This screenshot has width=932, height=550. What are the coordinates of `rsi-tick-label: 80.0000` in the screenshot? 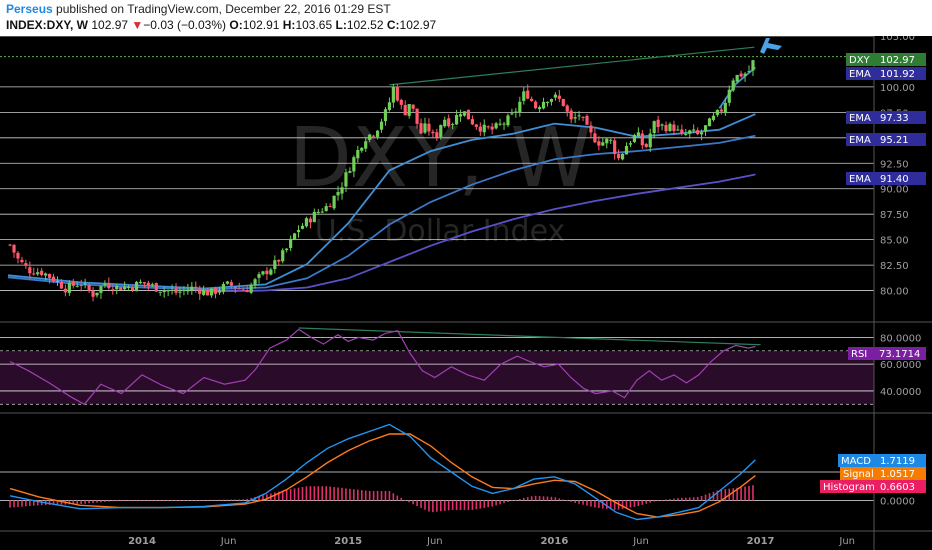 It's located at (900, 338).